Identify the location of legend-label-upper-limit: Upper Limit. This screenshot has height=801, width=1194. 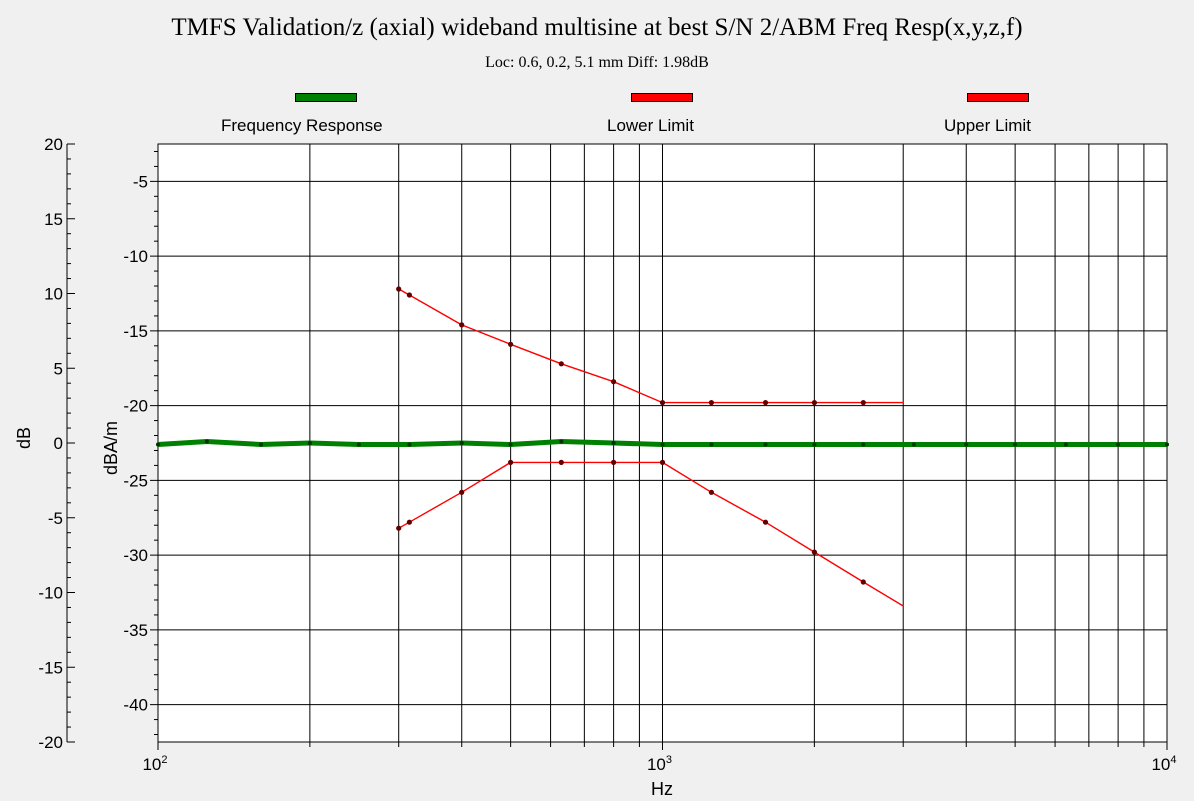
(987, 125).